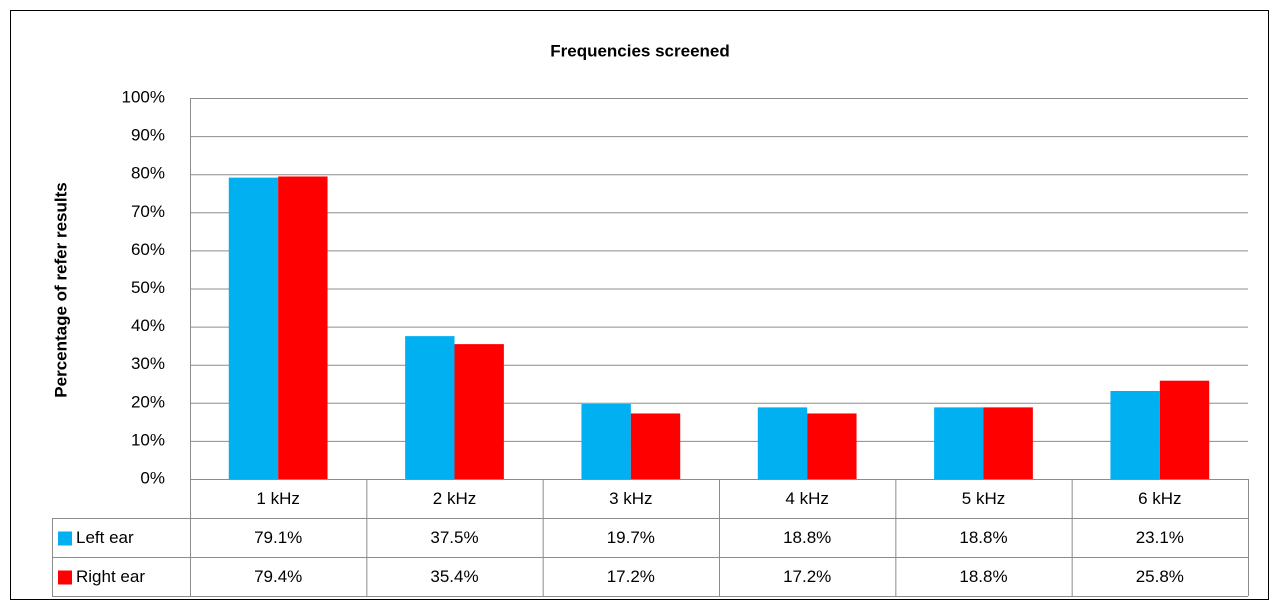  Describe the element at coordinates (806, 498) in the screenshot. I see `x-tick-label: 4 kHz` at that location.